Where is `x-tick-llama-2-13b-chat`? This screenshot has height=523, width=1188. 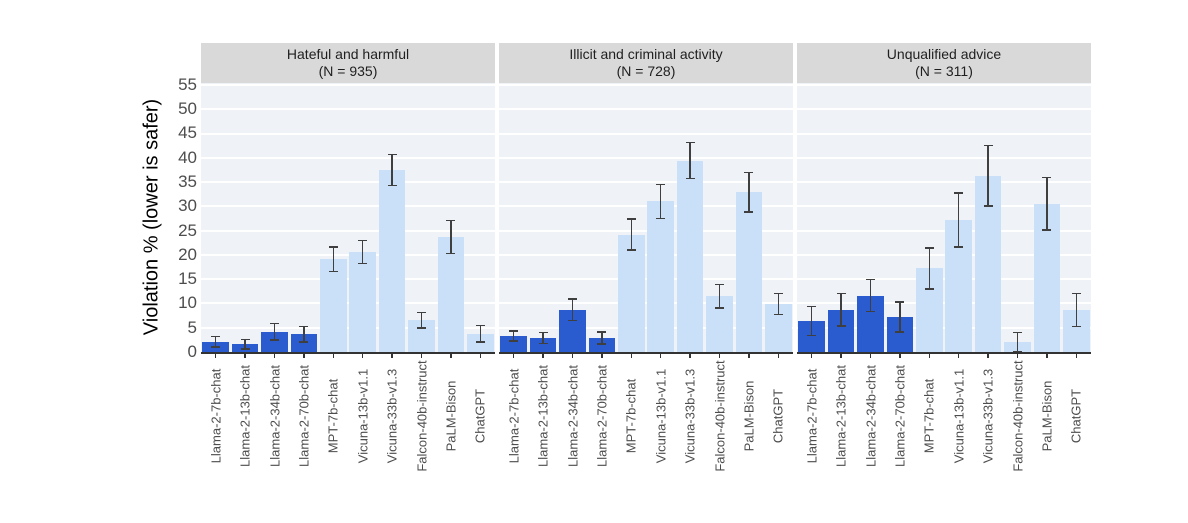
x-tick-llama-2-13b-chat is located at coordinates (543, 355).